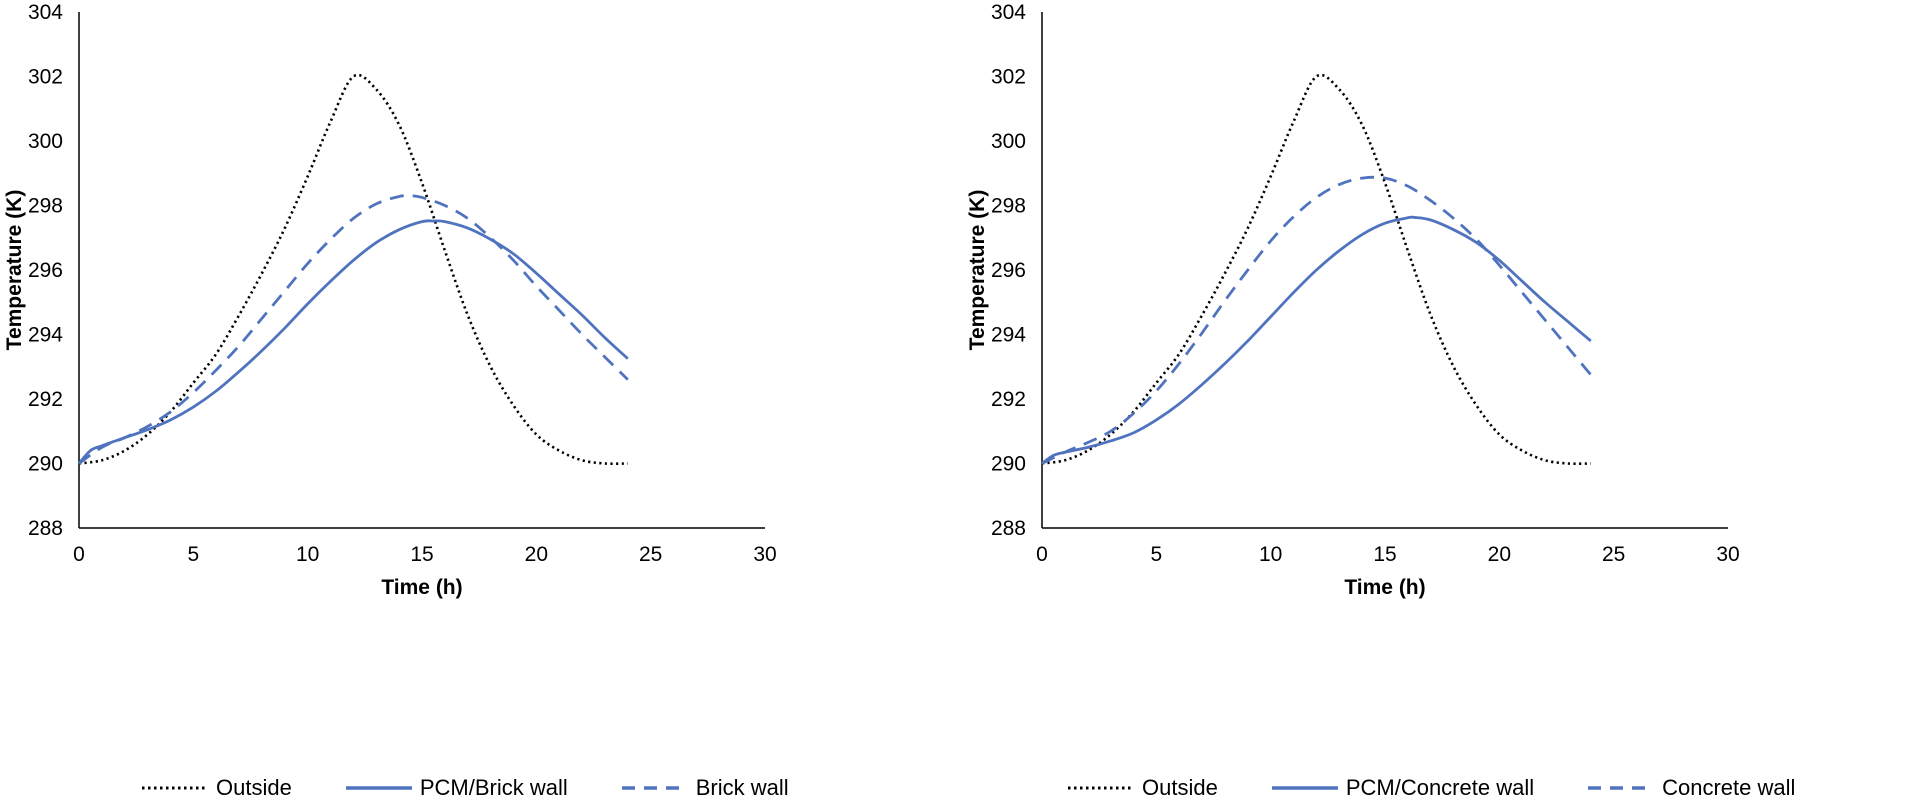 The image size is (1925, 810). Describe the element at coordinates (742, 787) in the screenshot. I see `legend-label: Brick wall` at that location.